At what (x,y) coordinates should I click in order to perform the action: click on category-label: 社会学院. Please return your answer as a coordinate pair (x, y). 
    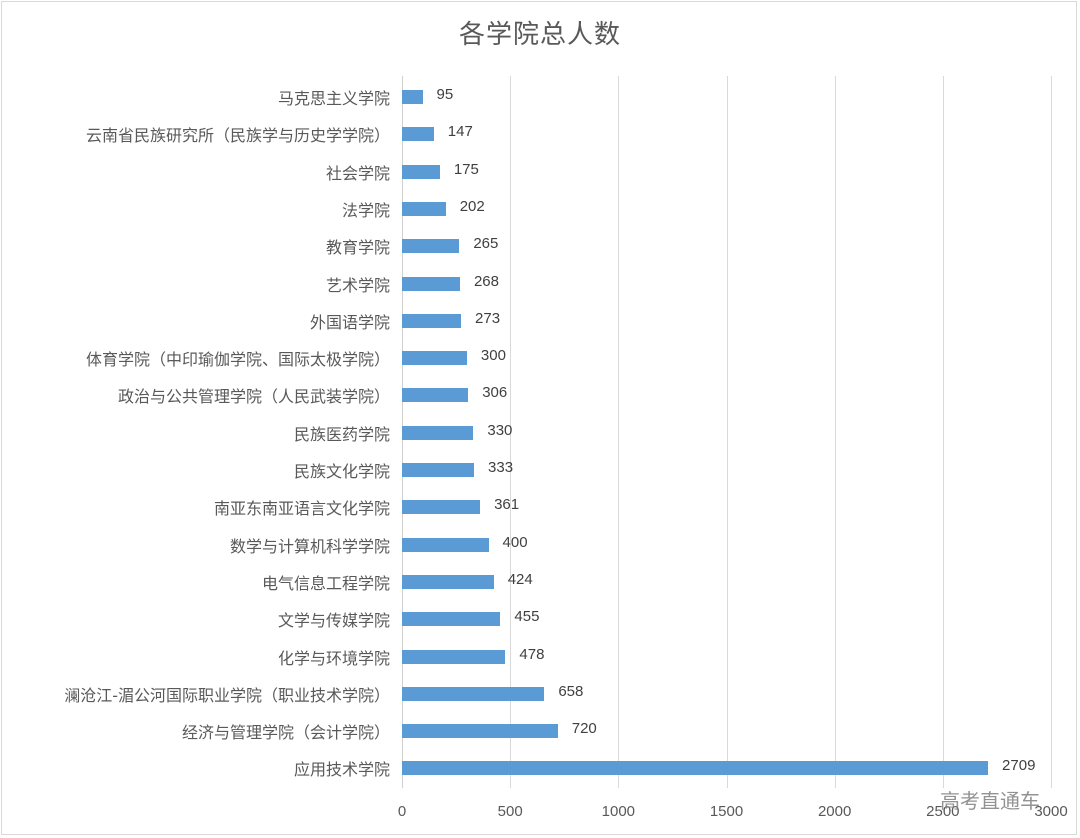
    Looking at the image, I should click on (357, 173).